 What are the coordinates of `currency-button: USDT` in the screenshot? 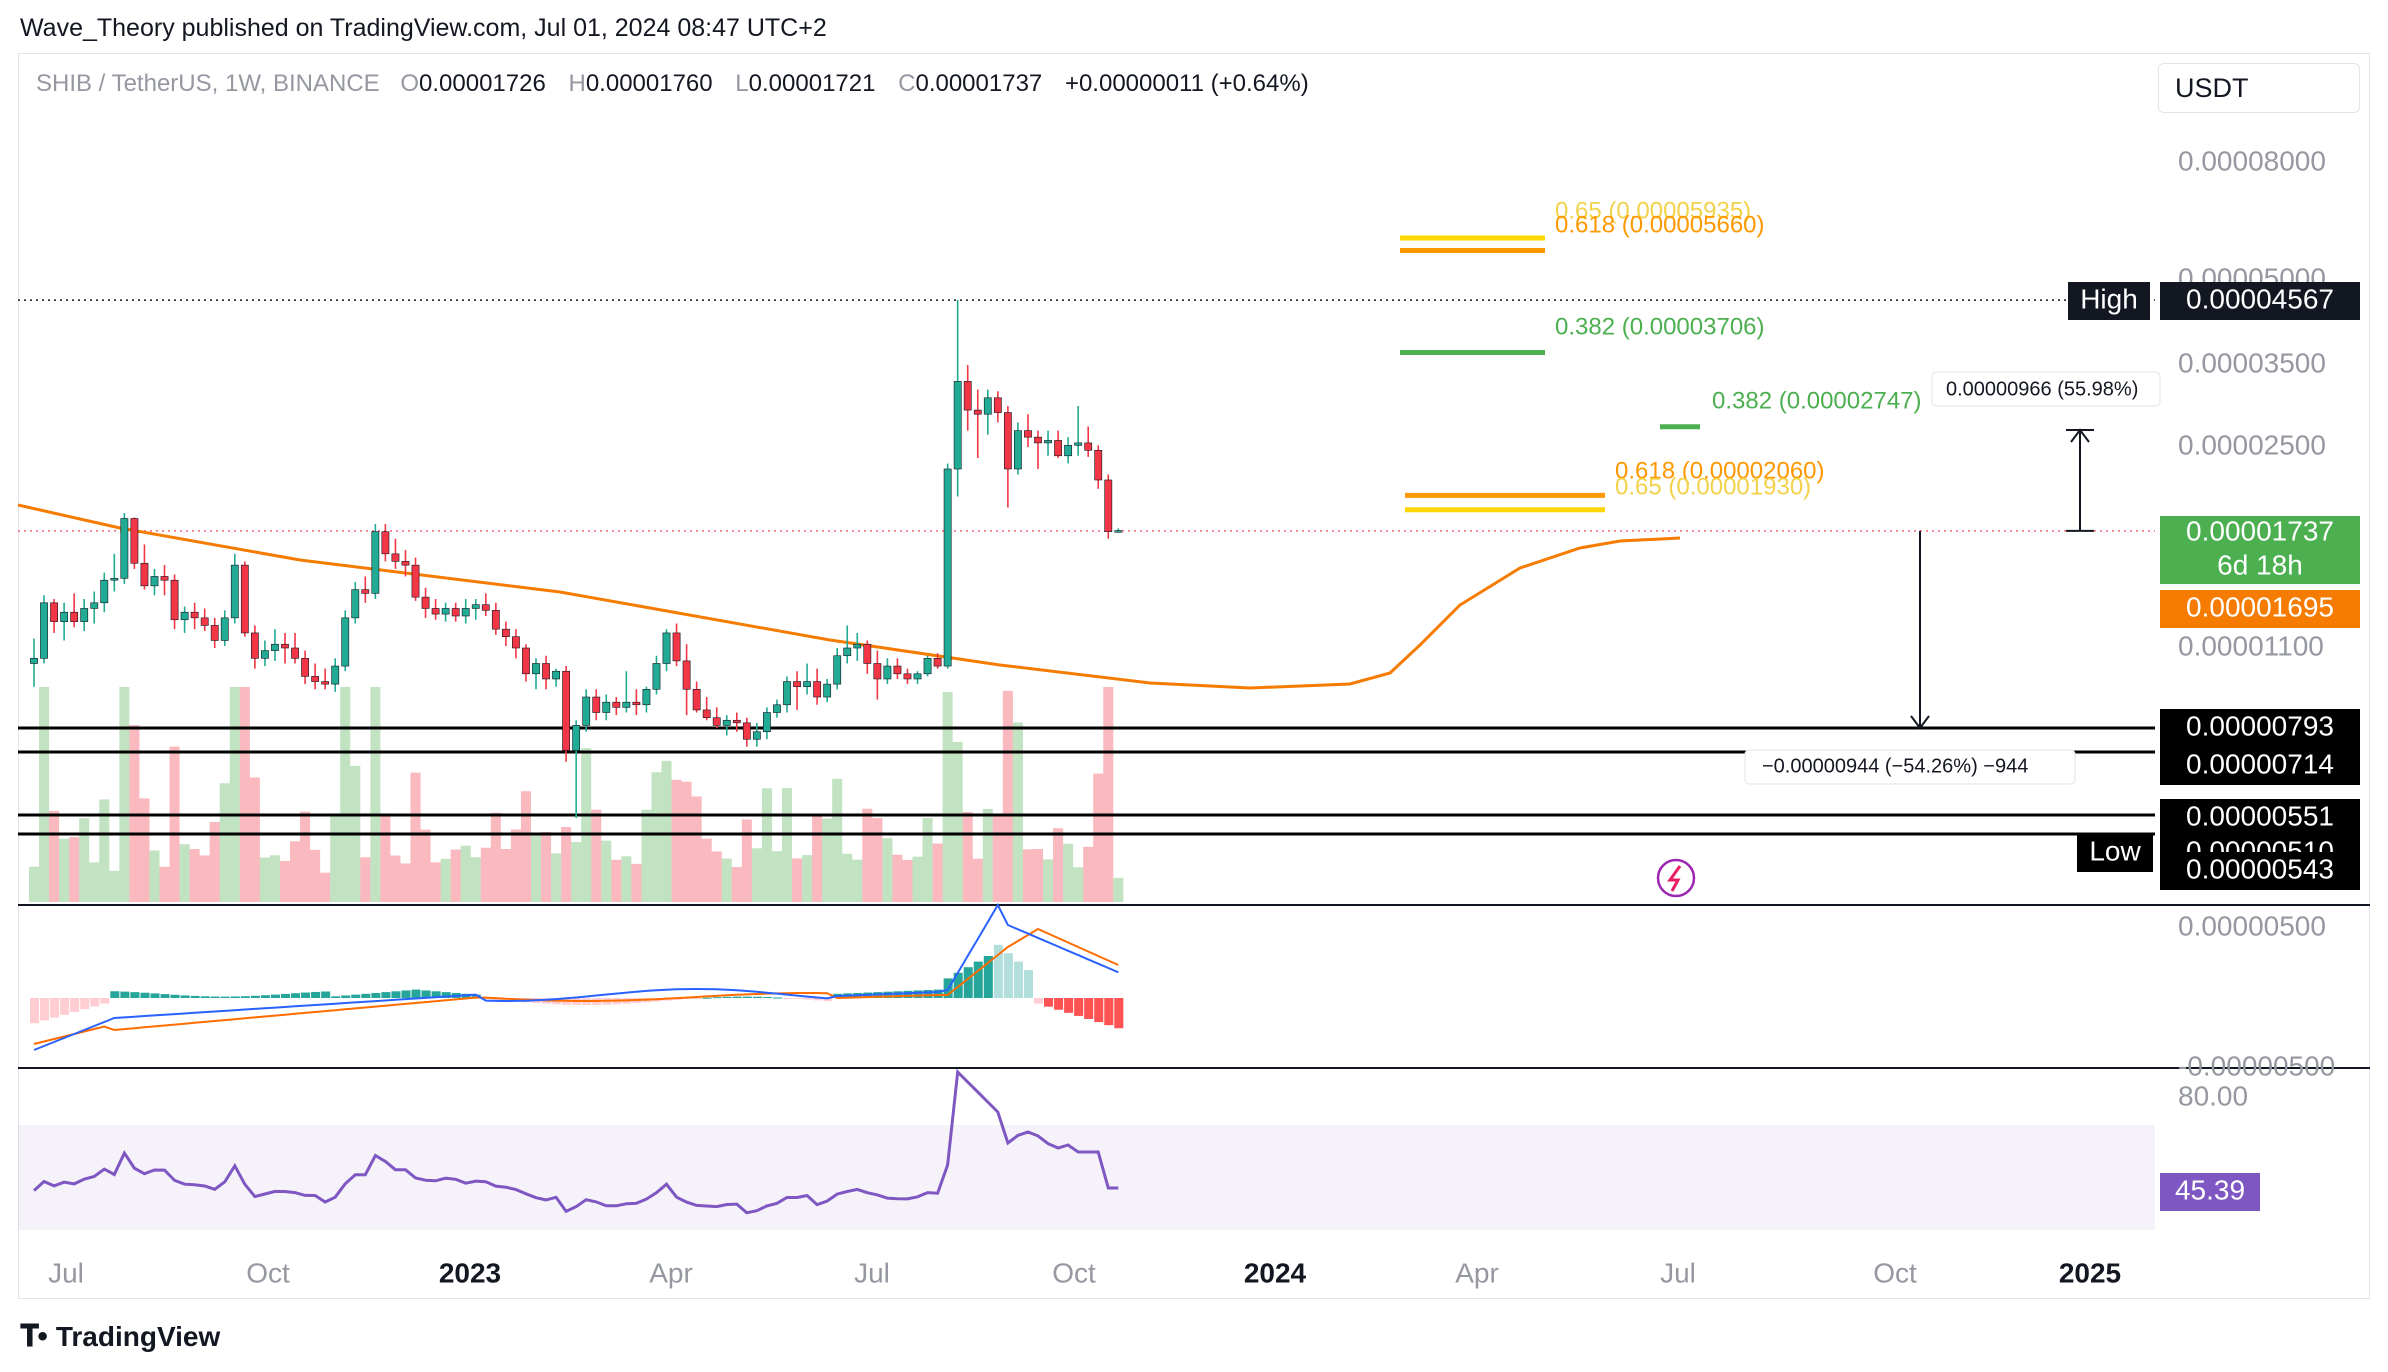 It's located at (2259, 88).